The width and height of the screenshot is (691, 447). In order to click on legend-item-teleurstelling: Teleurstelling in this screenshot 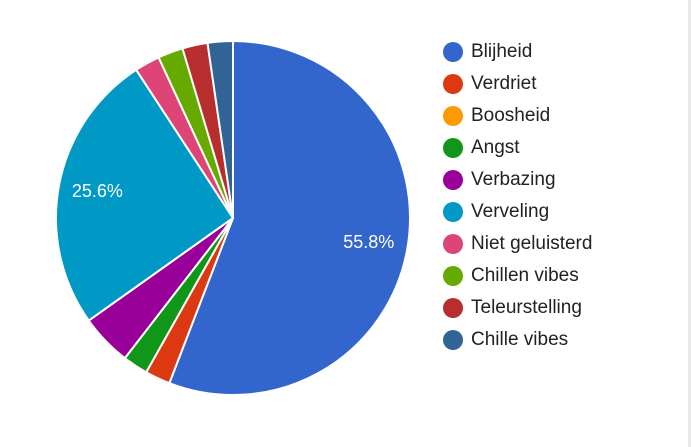, I will do `click(517, 308)`.